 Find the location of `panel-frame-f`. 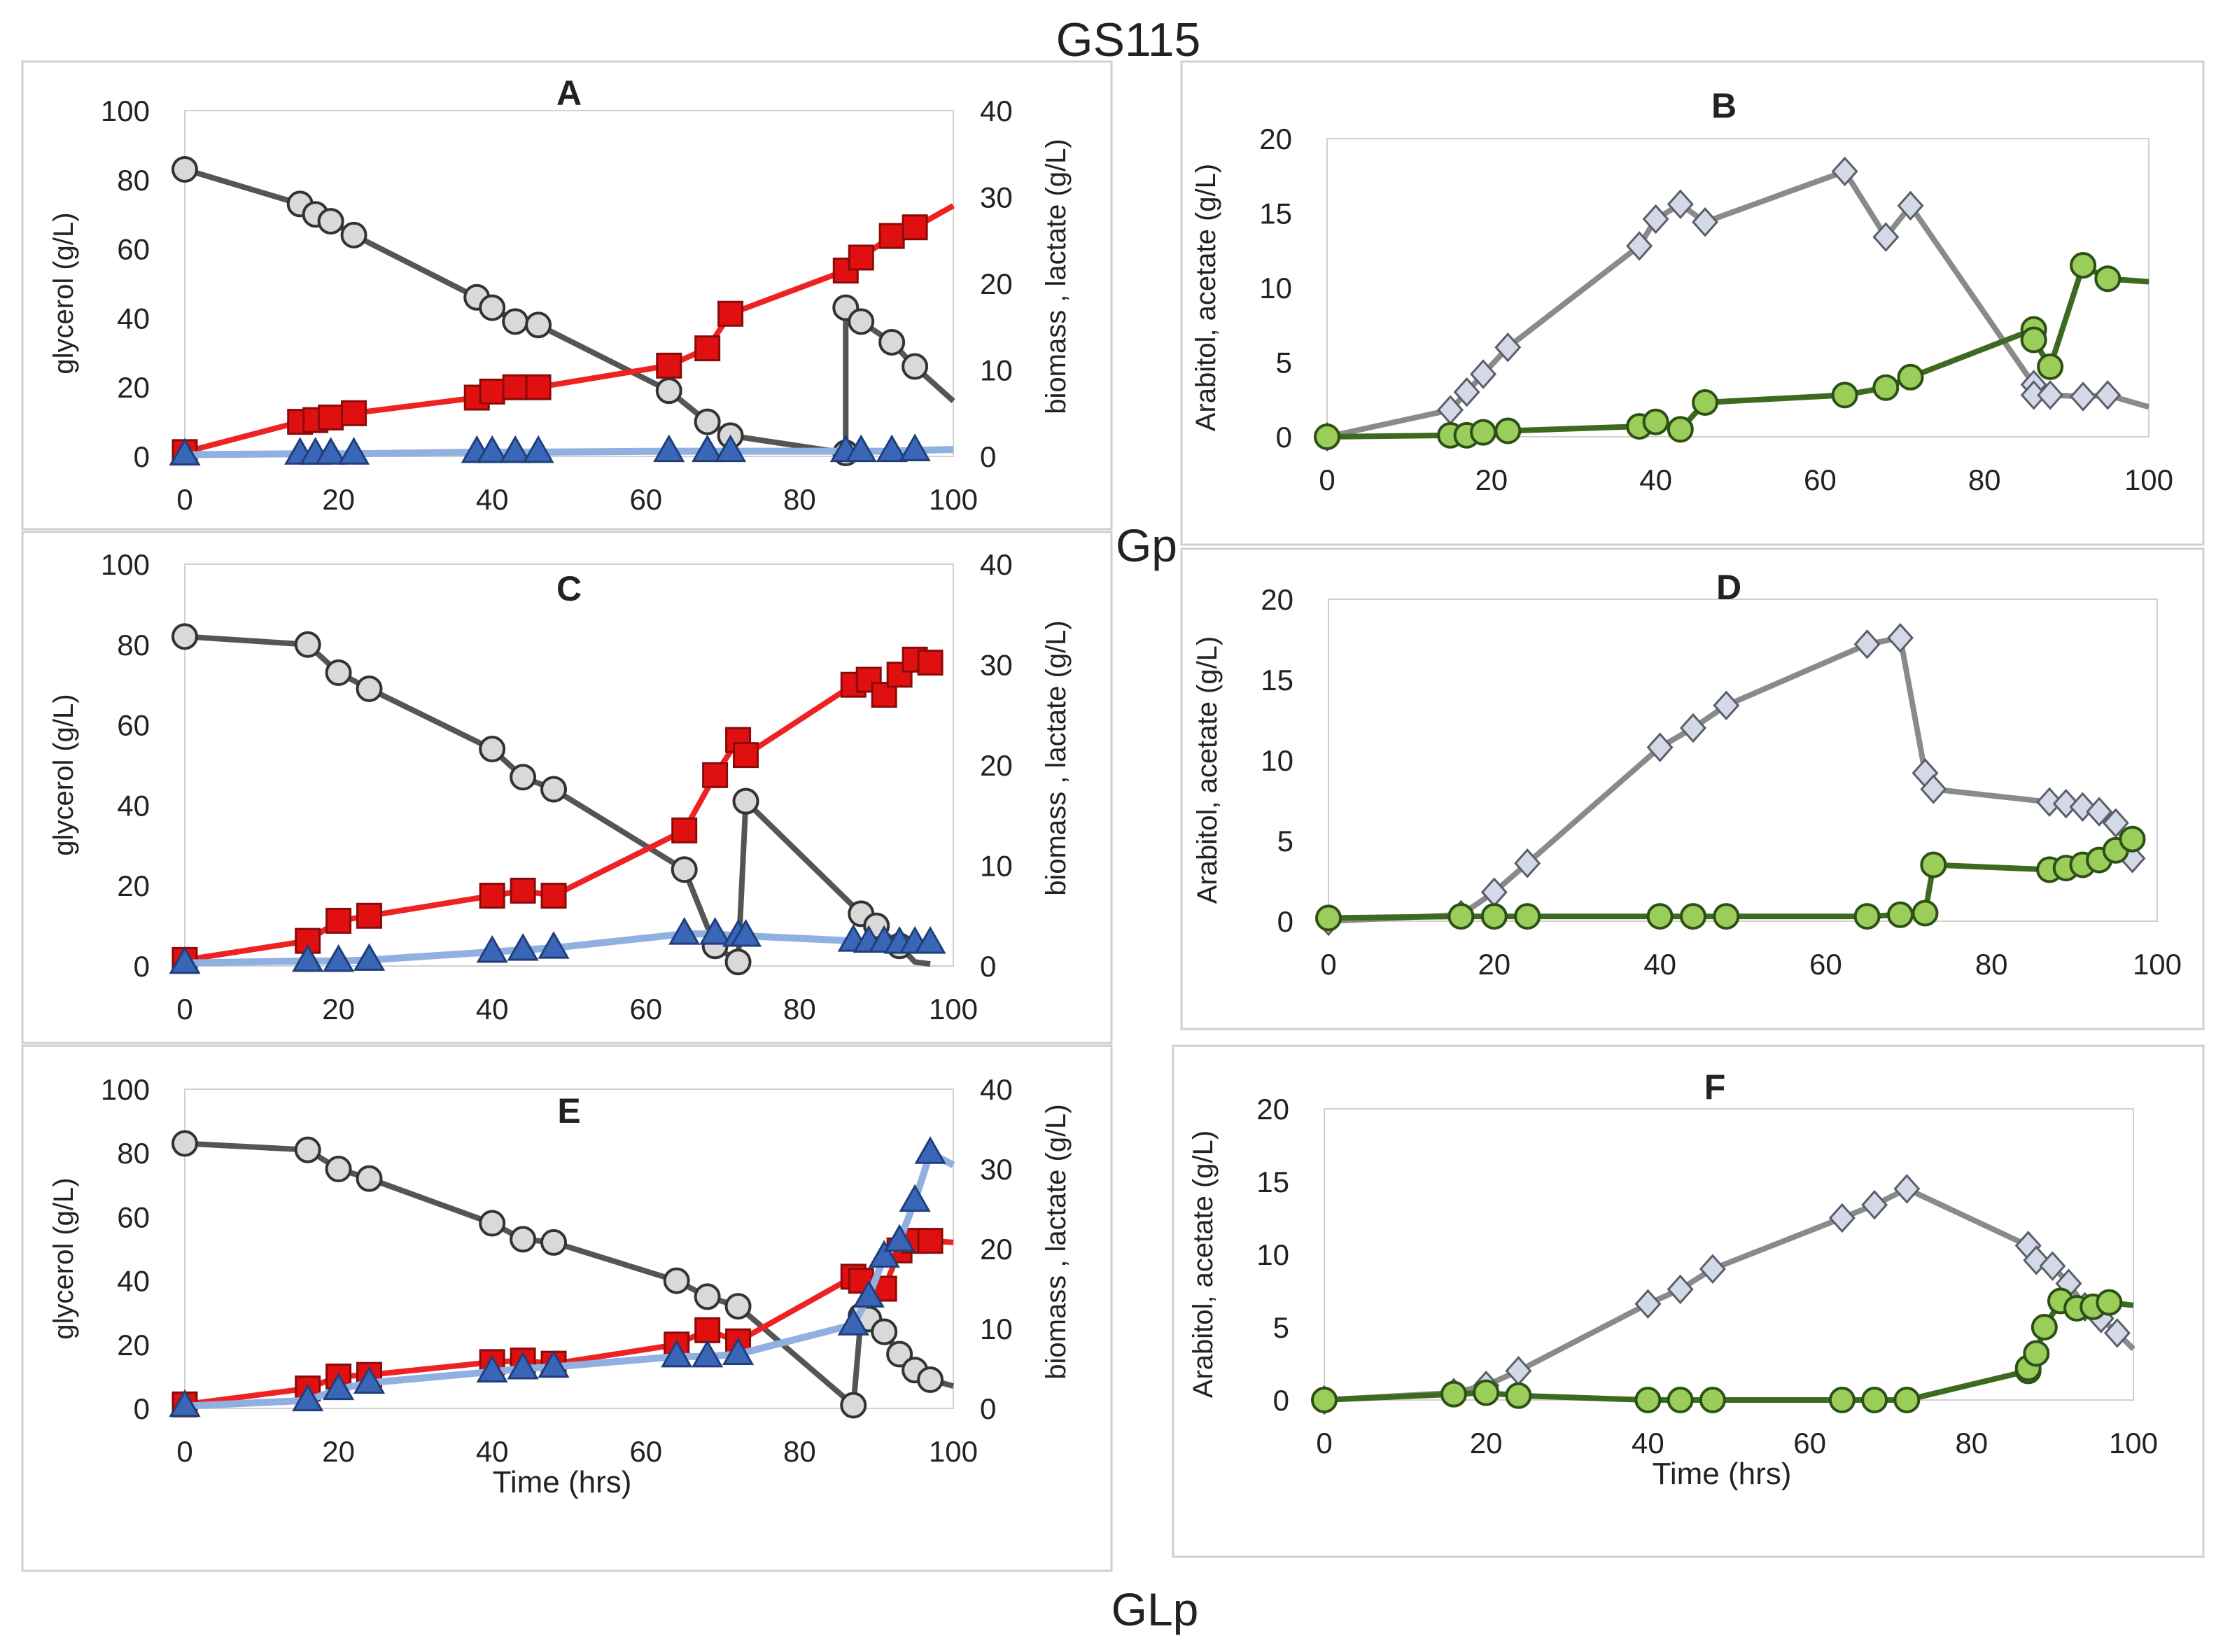

panel-frame-f is located at coordinates (1688, 1301).